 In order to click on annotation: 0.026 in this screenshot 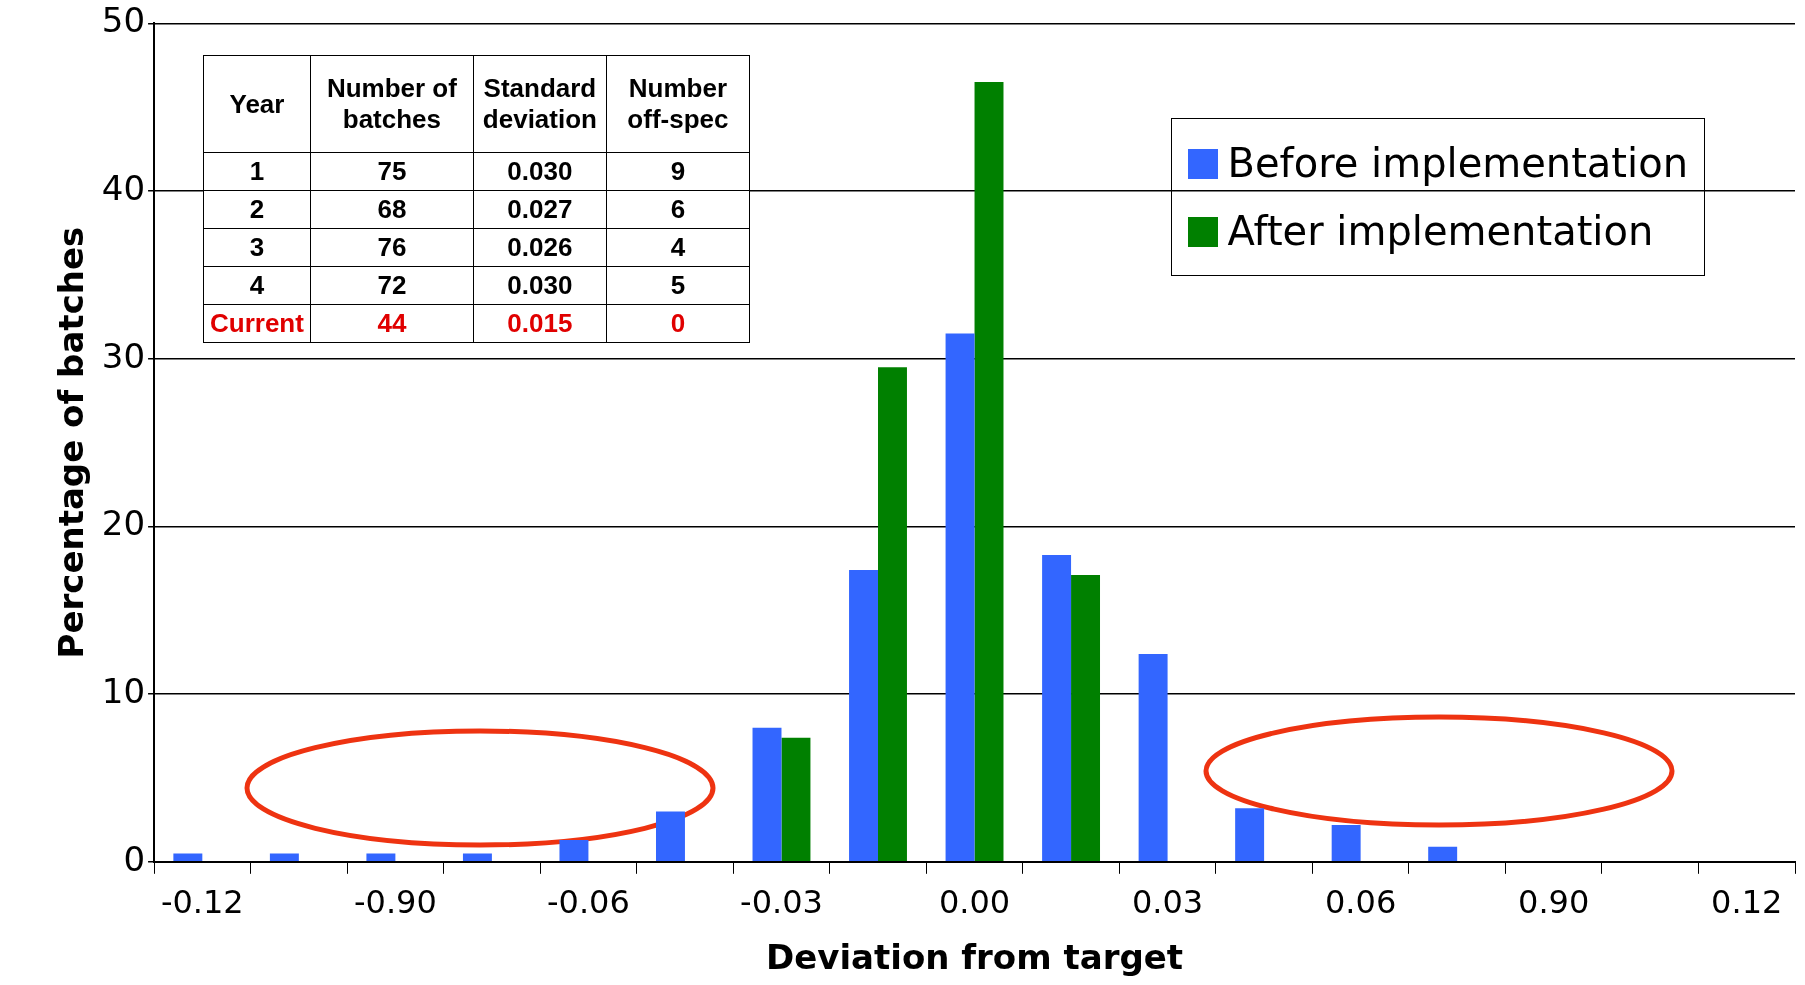, I will do `click(540, 247)`.